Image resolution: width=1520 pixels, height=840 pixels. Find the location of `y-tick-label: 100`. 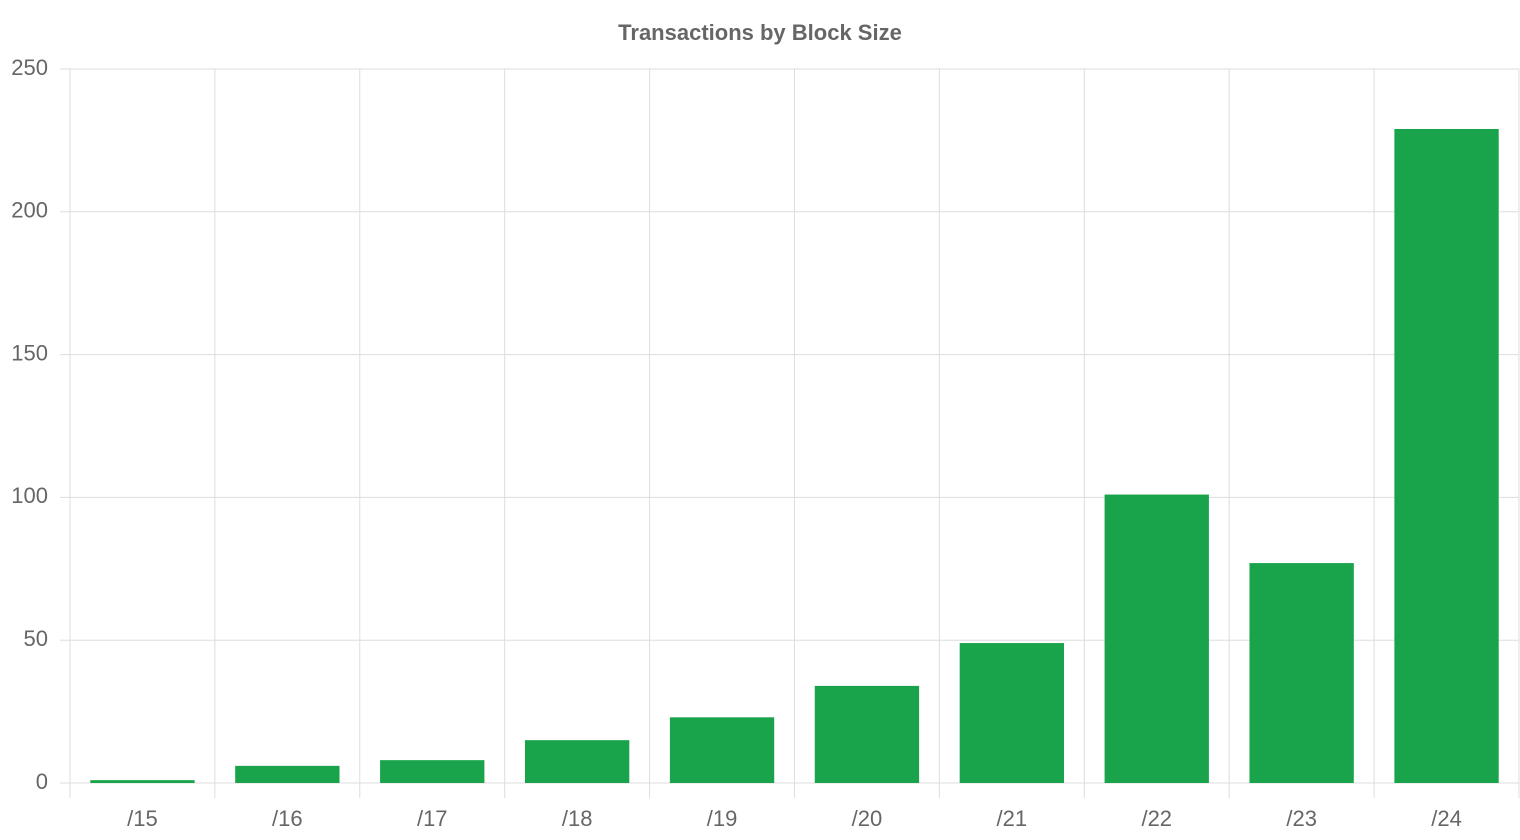

y-tick-label: 100 is located at coordinates (29, 495).